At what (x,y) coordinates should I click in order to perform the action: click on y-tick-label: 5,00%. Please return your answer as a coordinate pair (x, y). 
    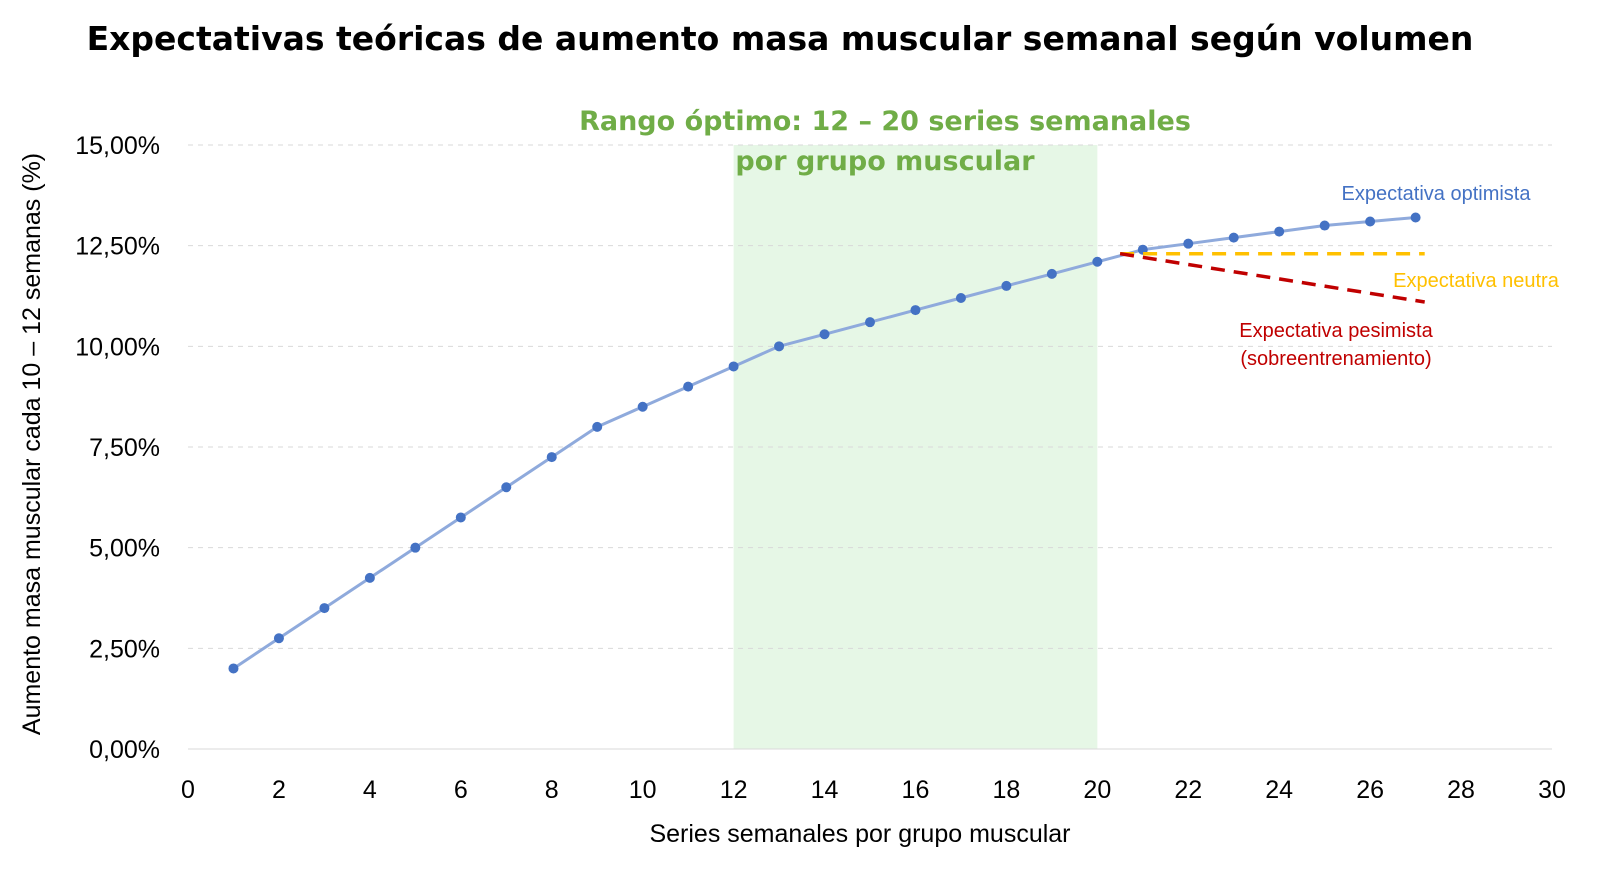
    Looking at the image, I should click on (124, 549).